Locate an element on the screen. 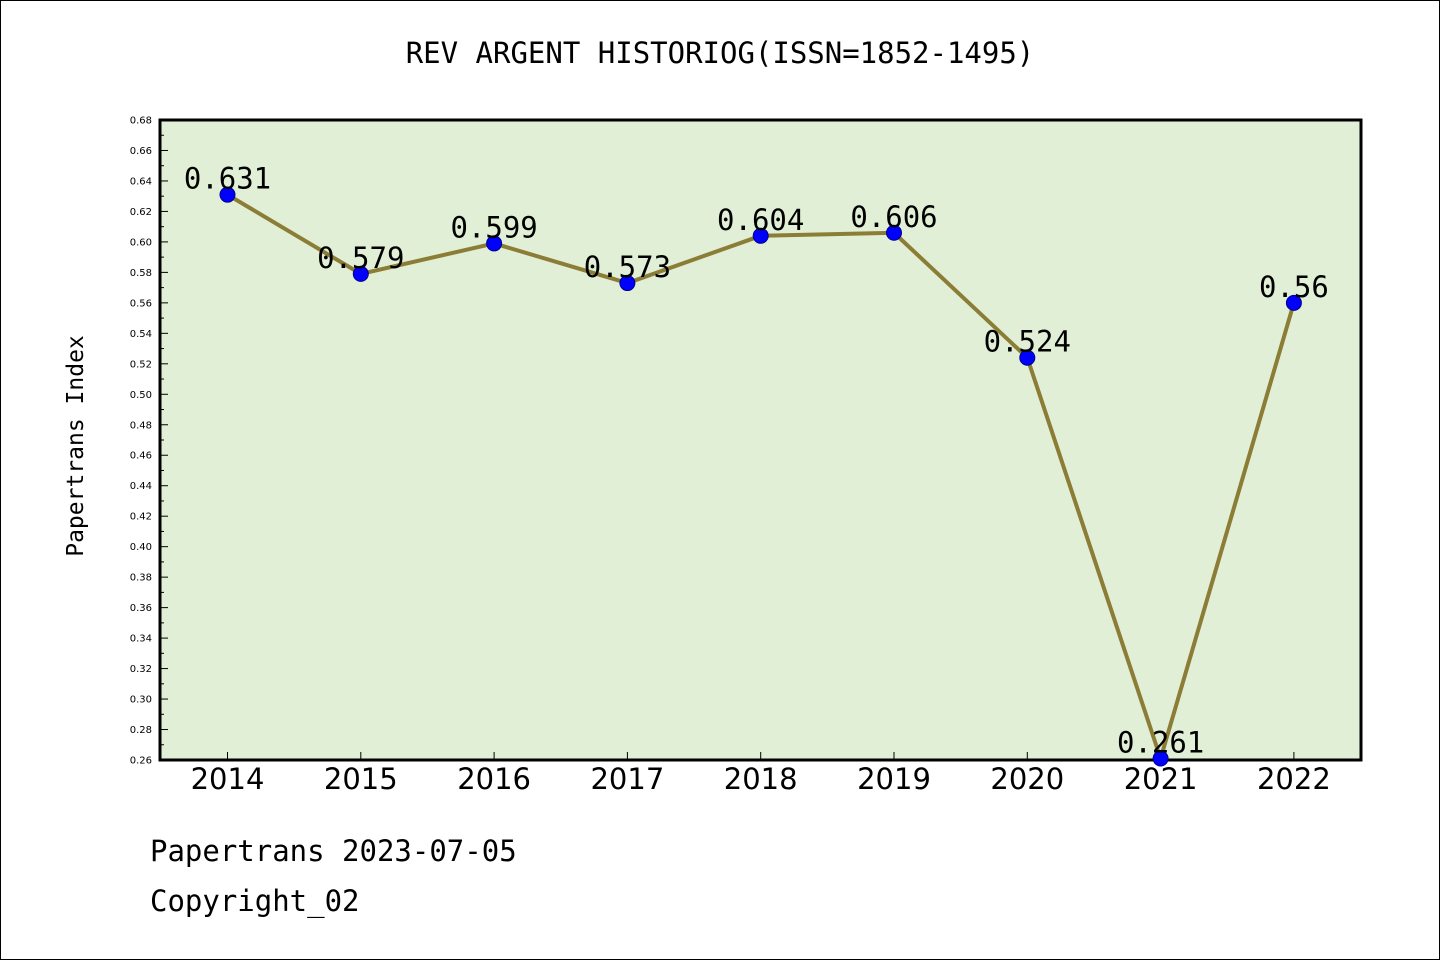 This screenshot has height=960, width=1440. y-tick-label: 0.52 is located at coordinates (141, 364).